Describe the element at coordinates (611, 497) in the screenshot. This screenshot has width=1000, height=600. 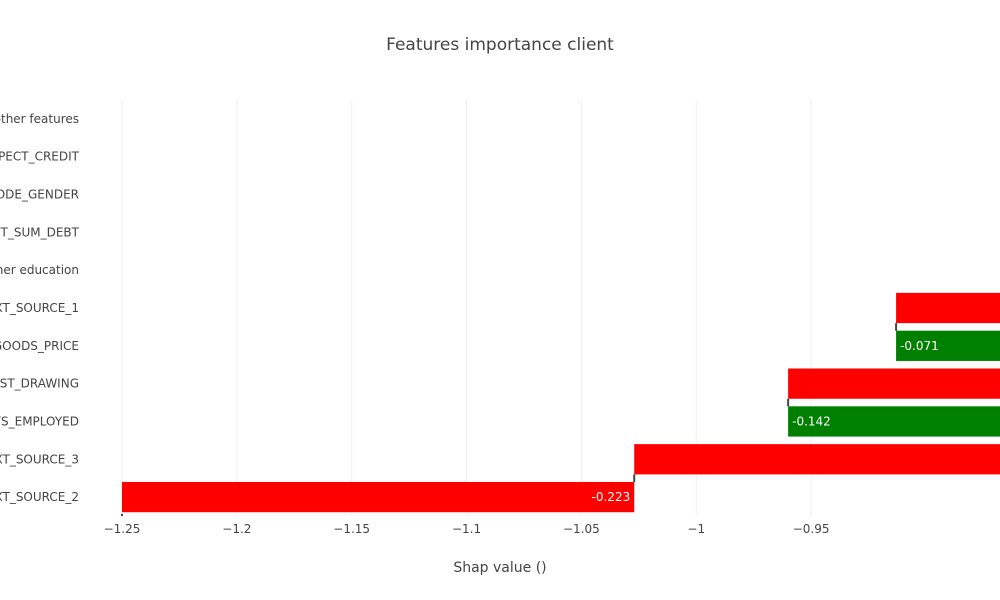
I see `bar-value-label: -0.223` at that location.